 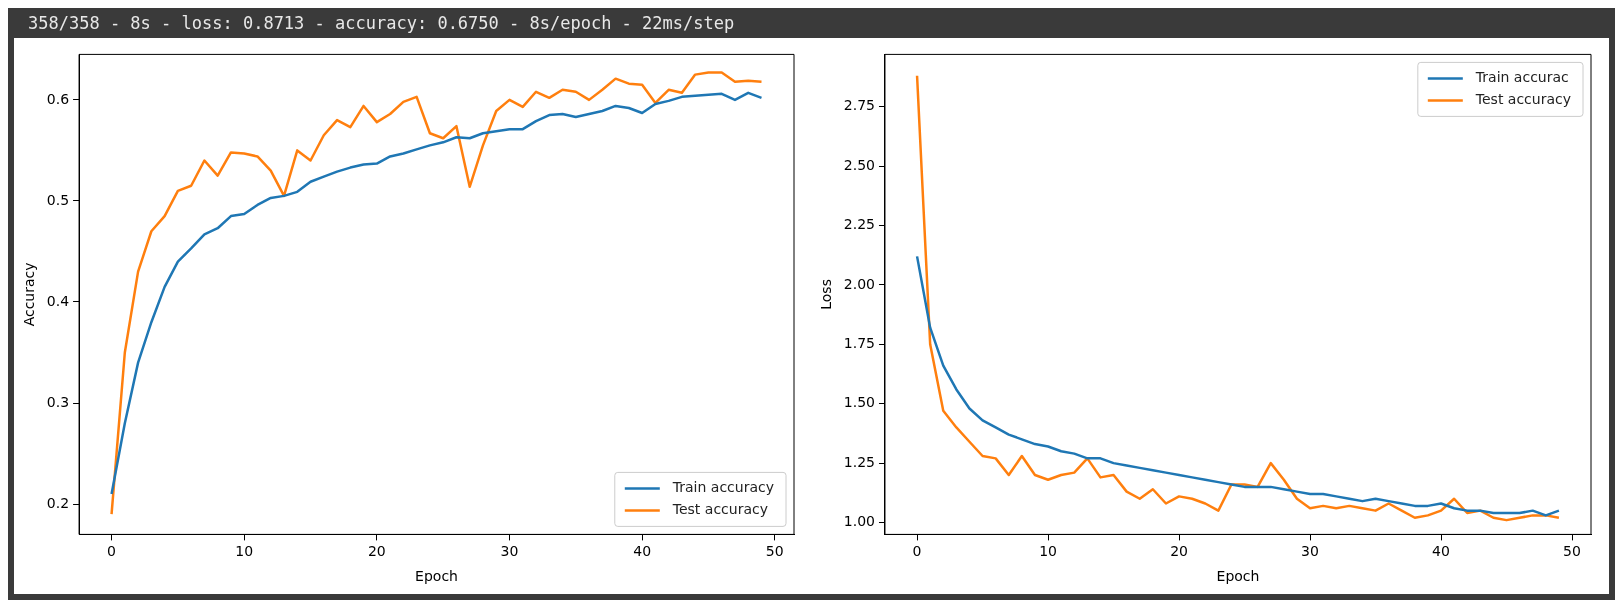 What do you see at coordinates (381, 23) in the screenshot?
I see `text: 358/358 - 8s - loss: 0.8713 - accuracy: 0.6750 - 8s/epoch - 22ms/step` at bounding box center [381, 23].